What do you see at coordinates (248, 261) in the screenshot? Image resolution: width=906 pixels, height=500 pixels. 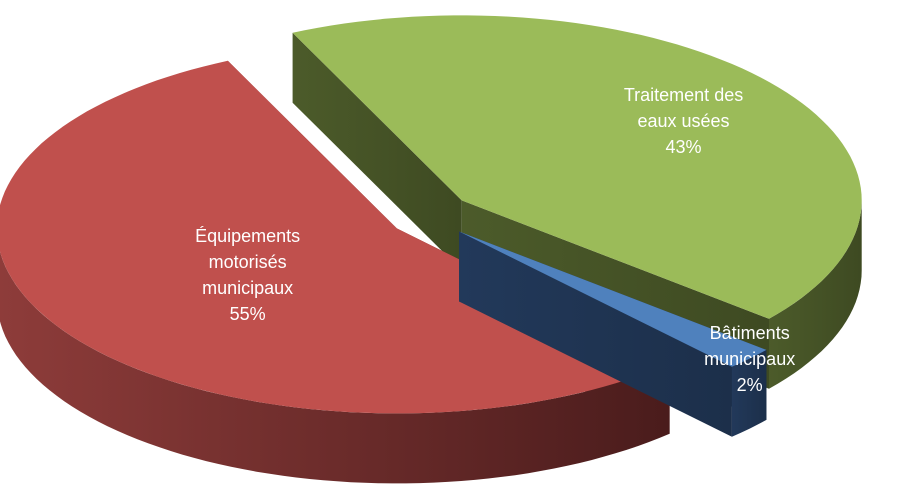 I see `slice-category: Équipements motorisés municipaux` at bounding box center [248, 261].